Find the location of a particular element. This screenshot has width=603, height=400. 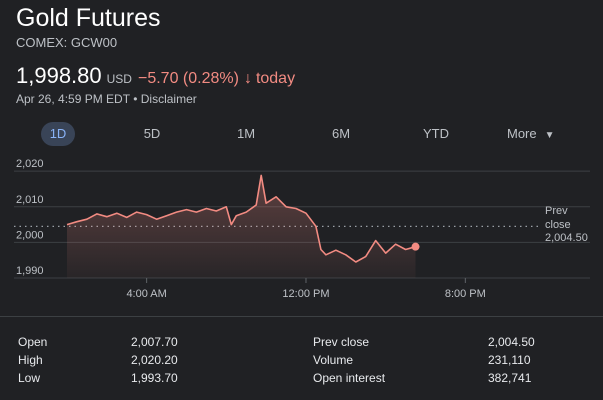

x-tick-label: 8:00 PM is located at coordinates (465, 294).